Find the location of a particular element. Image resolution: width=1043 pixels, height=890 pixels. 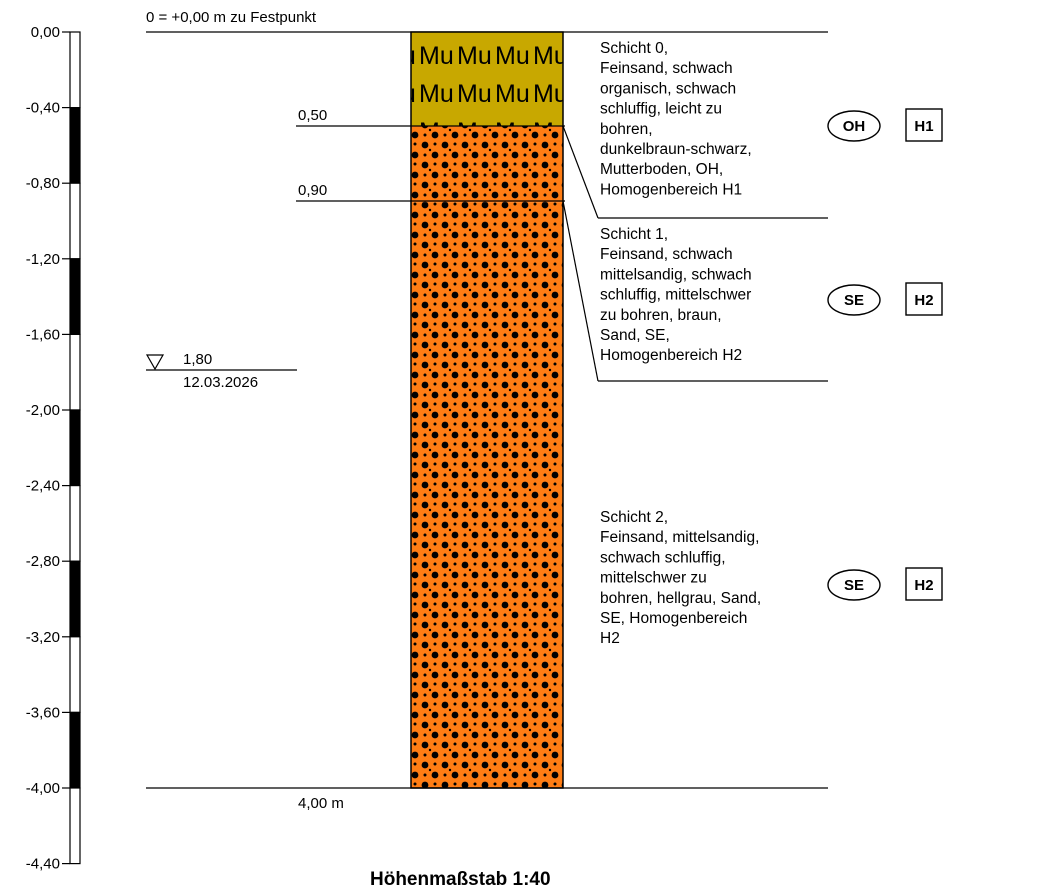

groundwater-date: 12.03.2026 is located at coordinates (220, 382).